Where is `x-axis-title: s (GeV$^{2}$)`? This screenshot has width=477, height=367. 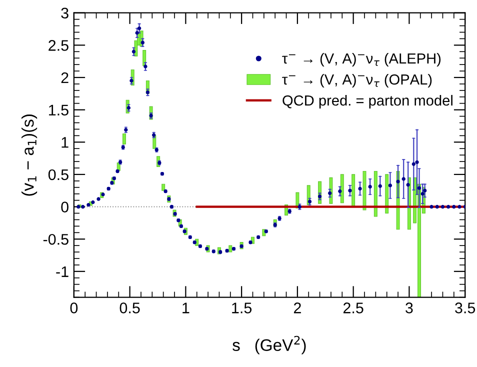 x-axis-title: s (GeV$^{2}$) is located at coordinates (269, 345).